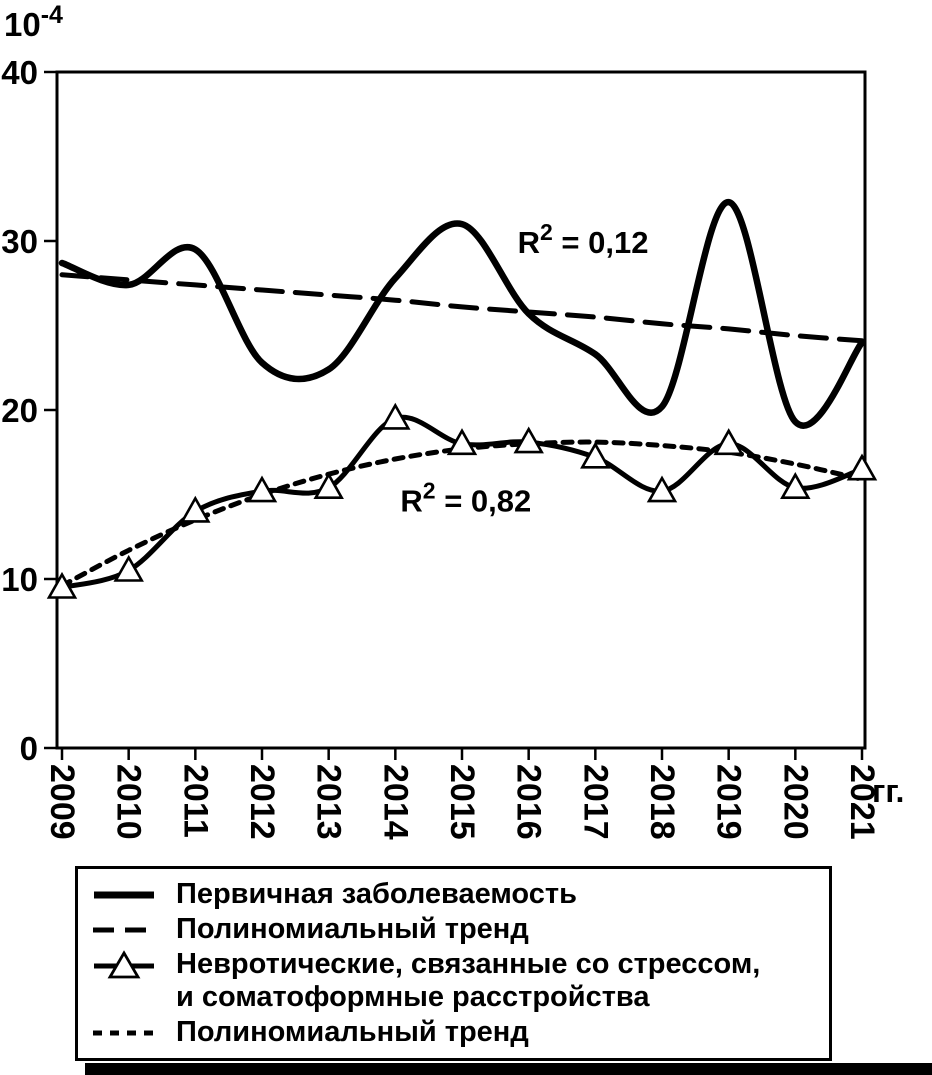 The image size is (932, 1075). I want to click on y-tick-label: 10, so click(19, 579).